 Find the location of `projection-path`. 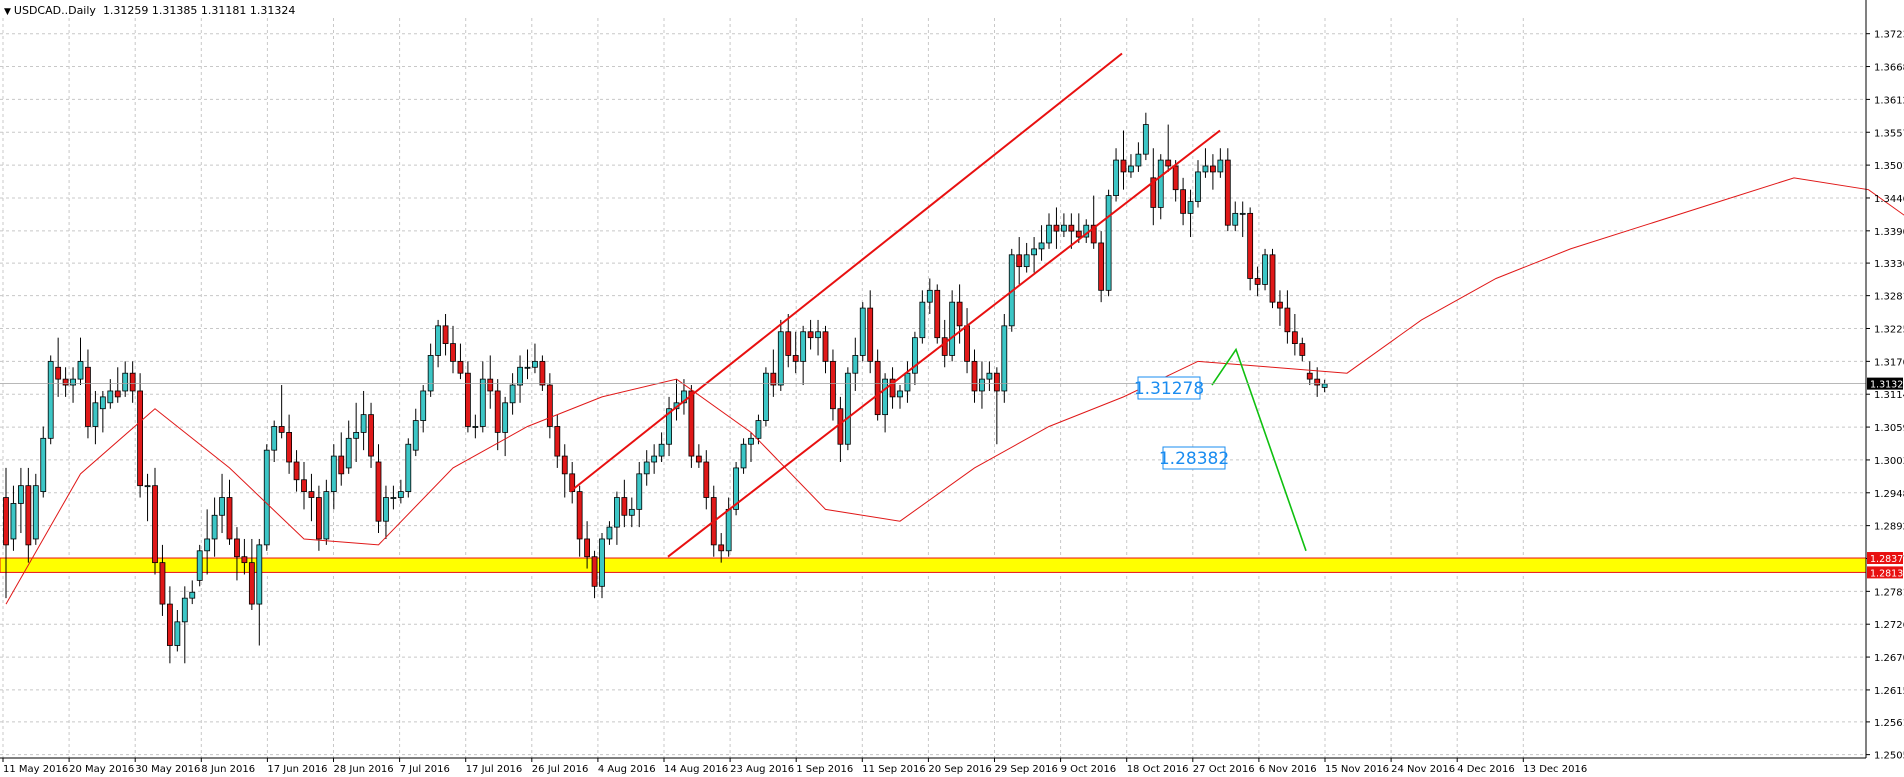

projection-path is located at coordinates (1259, 449).